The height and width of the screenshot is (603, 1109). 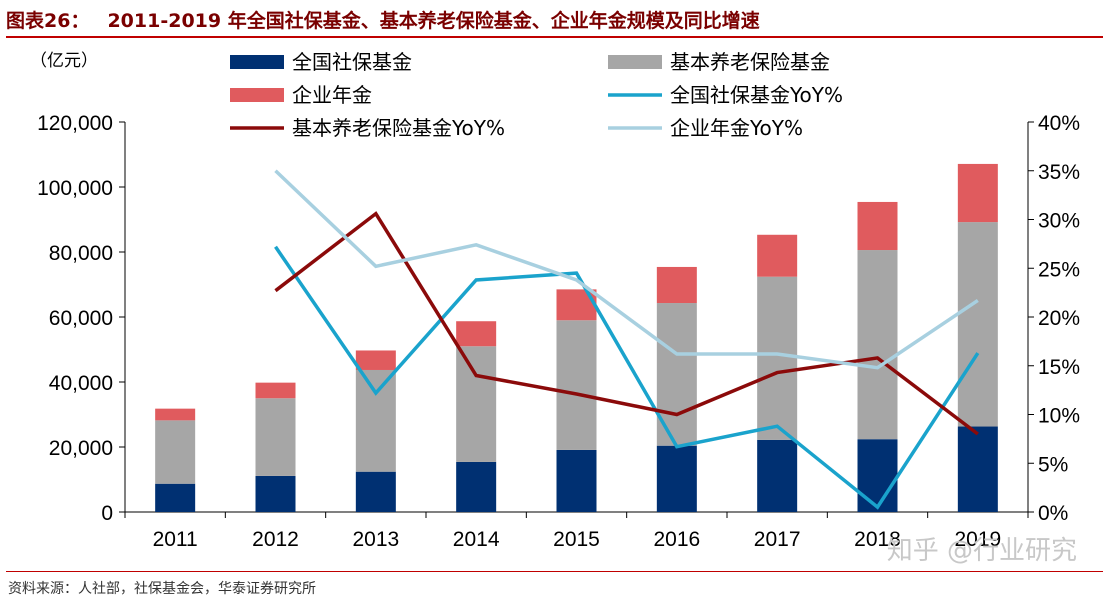 What do you see at coordinates (756, 95) in the screenshot?
I see `legend-label: 全国社保基金YoY%` at bounding box center [756, 95].